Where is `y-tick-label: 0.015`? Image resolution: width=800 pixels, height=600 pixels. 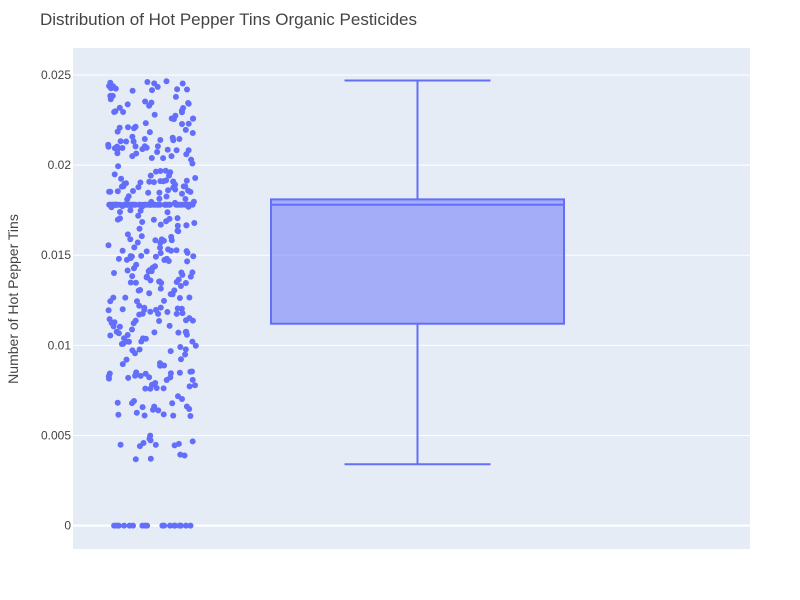
y-tick-label: 0.015 is located at coordinates (56, 255).